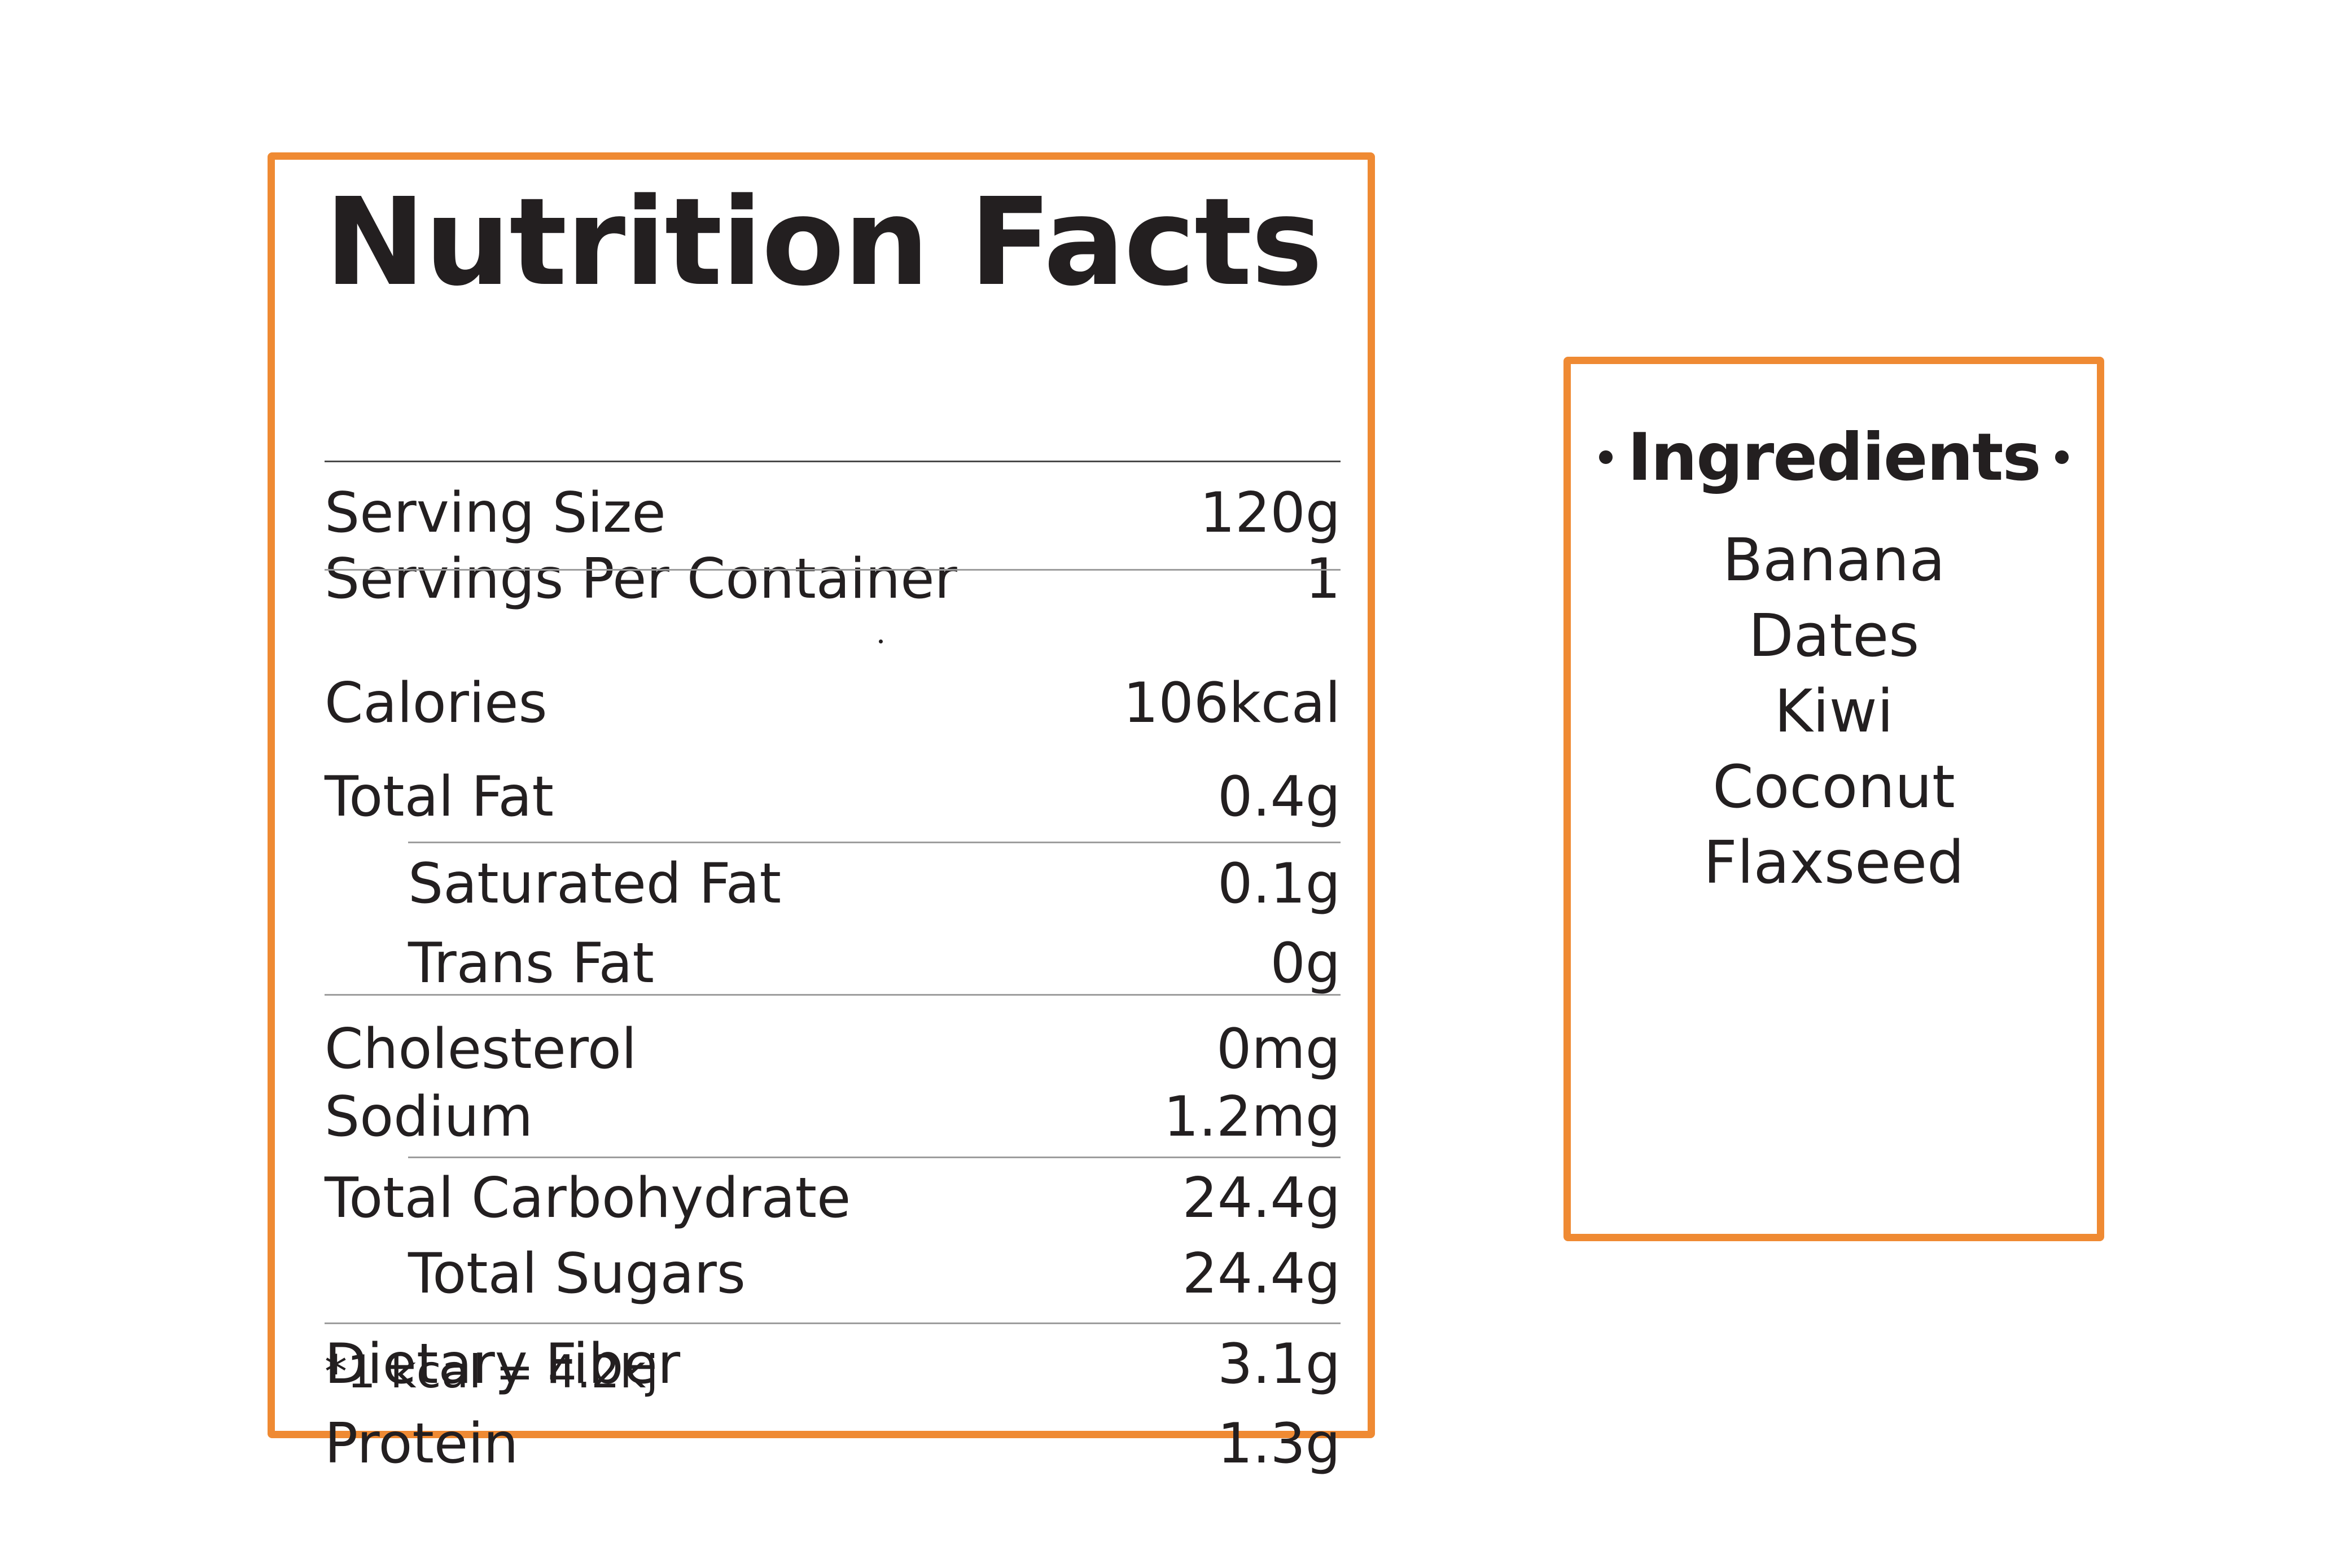 This screenshot has width=2352, height=1568. What do you see at coordinates (833, 1358) in the screenshot?
I see `dietary-fiber-row: Dietary Fiber 3.1g` at bounding box center [833, 1358].